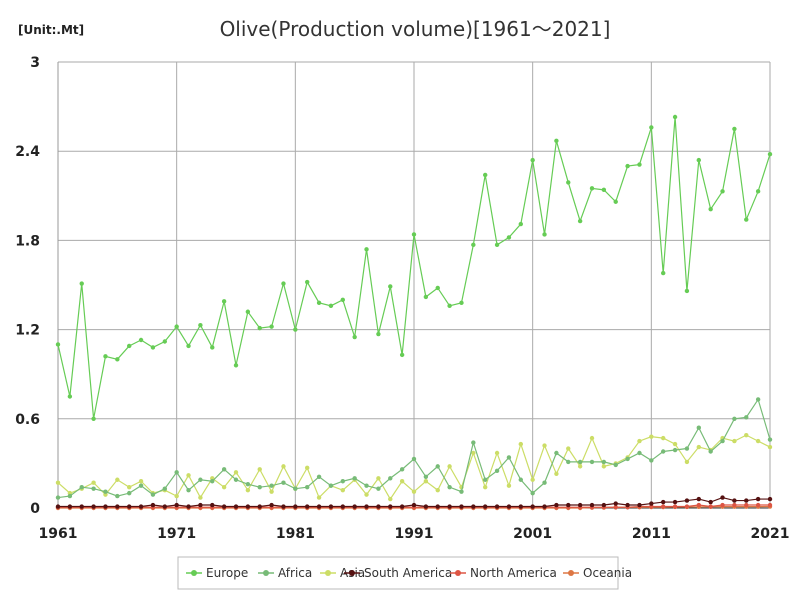 The height and width of the screenshot is (604, 800). Describe the element at coordinates (27, 152) in the screenshot. I see `y-tick-label: 2.4` at that location.